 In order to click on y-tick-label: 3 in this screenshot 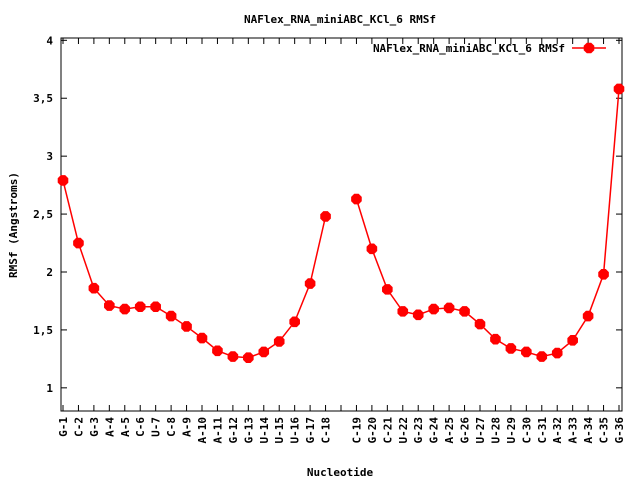, I will do `click(49, 156)`.